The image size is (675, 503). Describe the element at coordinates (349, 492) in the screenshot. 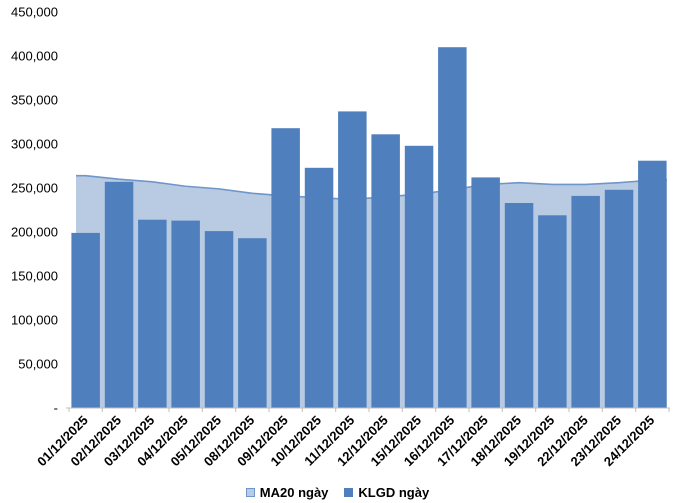

I see `klgd-swatch-icon` at that location.